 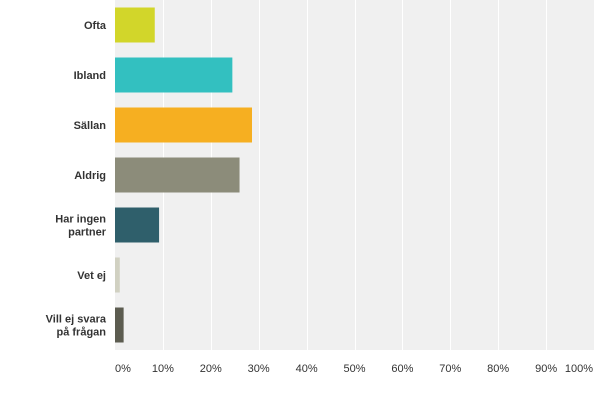 What do you see at coordinates (90, 76) in the screenshot?
I see `category-label: Ibland` at bounding box center [90, 76].